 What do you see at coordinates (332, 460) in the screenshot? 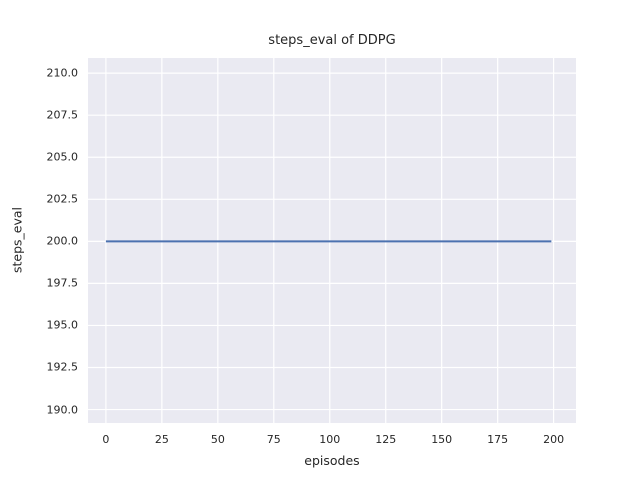
I see `x-axis-label: episodes` at bounding box center [332, 460].